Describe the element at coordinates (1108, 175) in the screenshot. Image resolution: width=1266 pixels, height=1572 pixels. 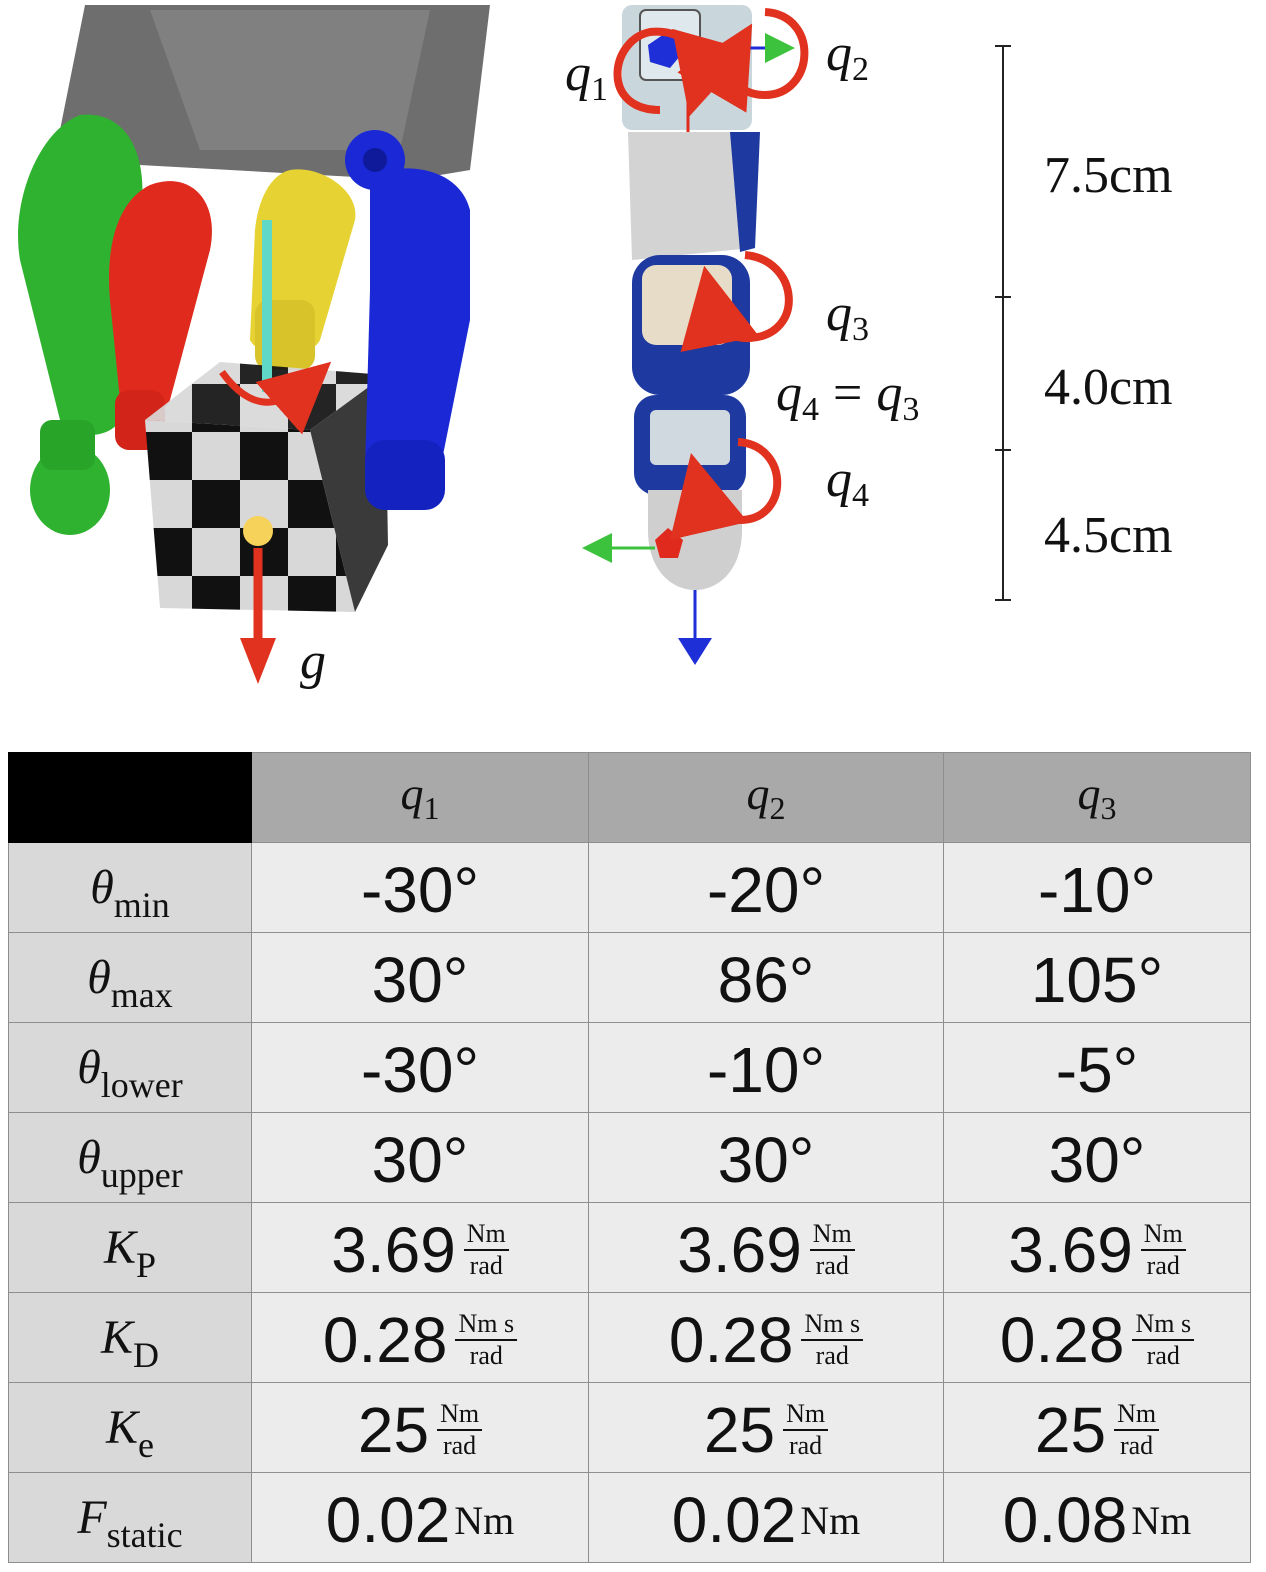
I see `dimension-proximal: 7.5cm` at that location.